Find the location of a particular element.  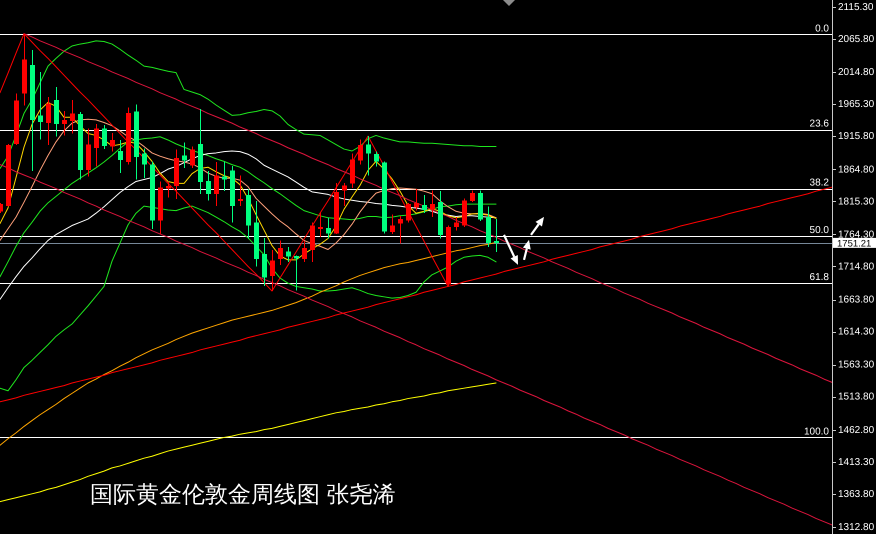

y-tick-label: 1462.80 is located at coordinates (856, 430).